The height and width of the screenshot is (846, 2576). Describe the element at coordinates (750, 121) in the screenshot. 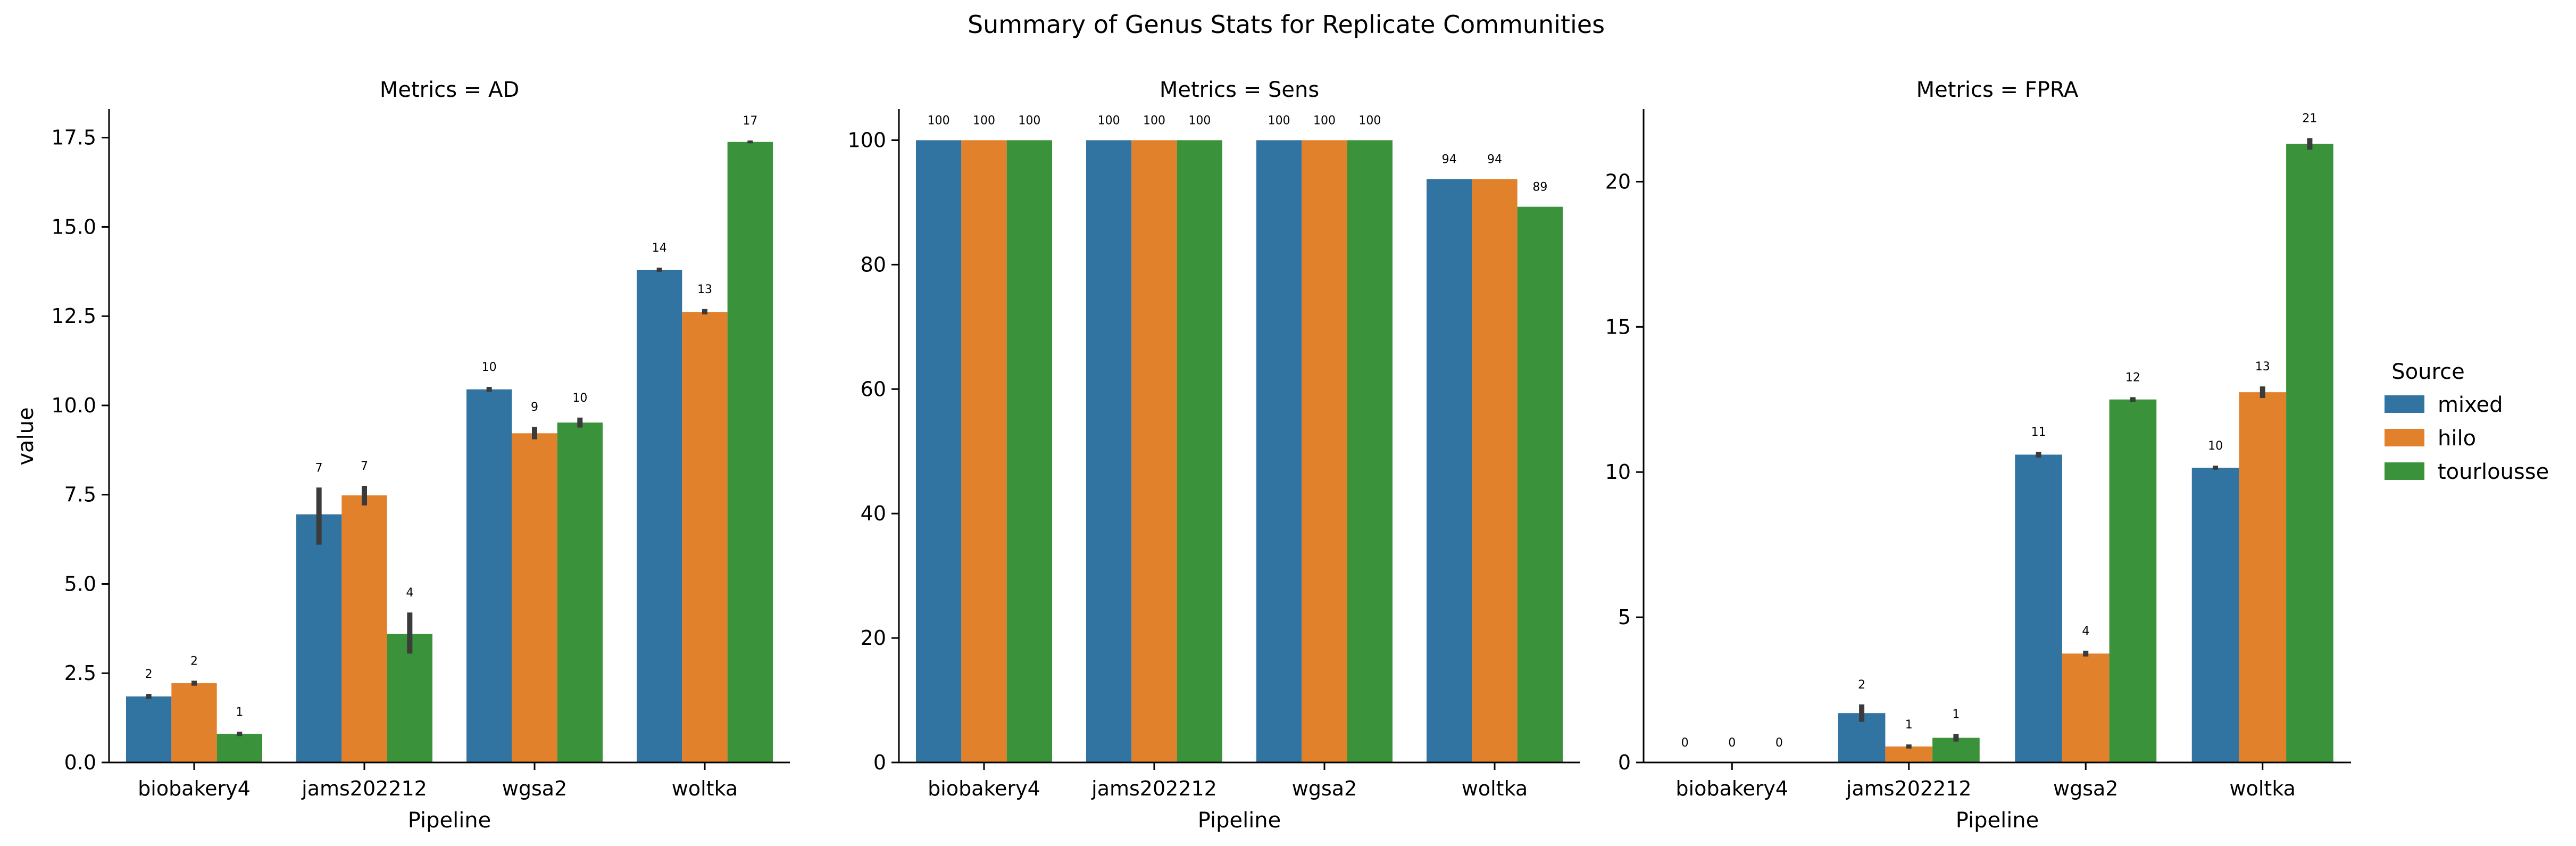

I see `data-label: 17` at that location.